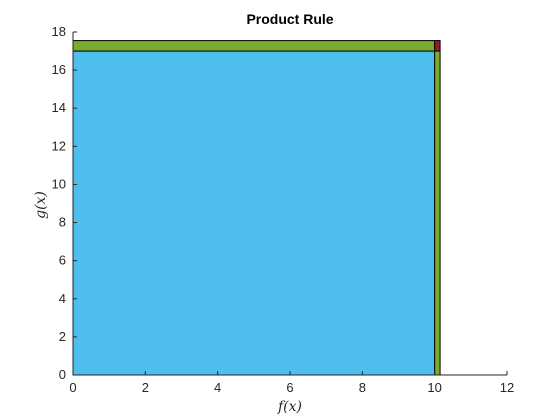 This screenshot has width=560, height=420. I want to click on x-tick-label: 0, so click(72, 387).